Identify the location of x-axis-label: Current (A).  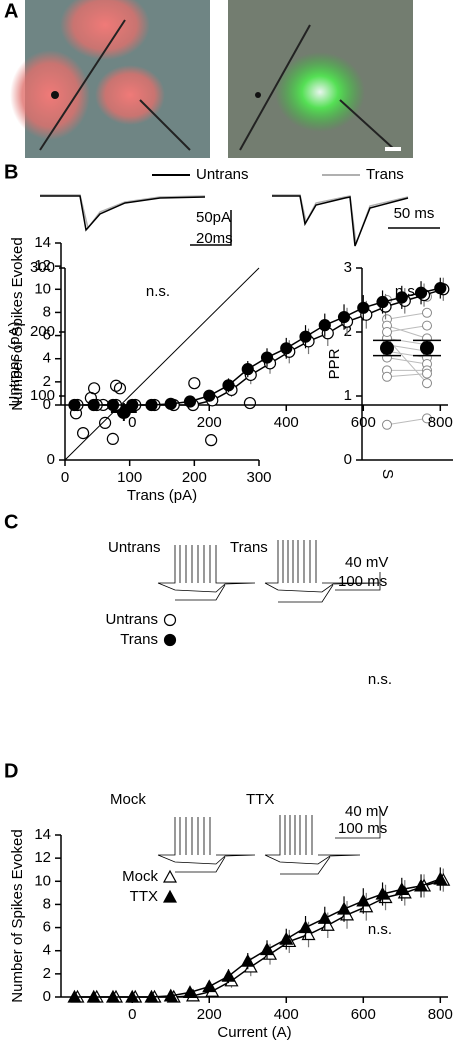
(254, 1032).